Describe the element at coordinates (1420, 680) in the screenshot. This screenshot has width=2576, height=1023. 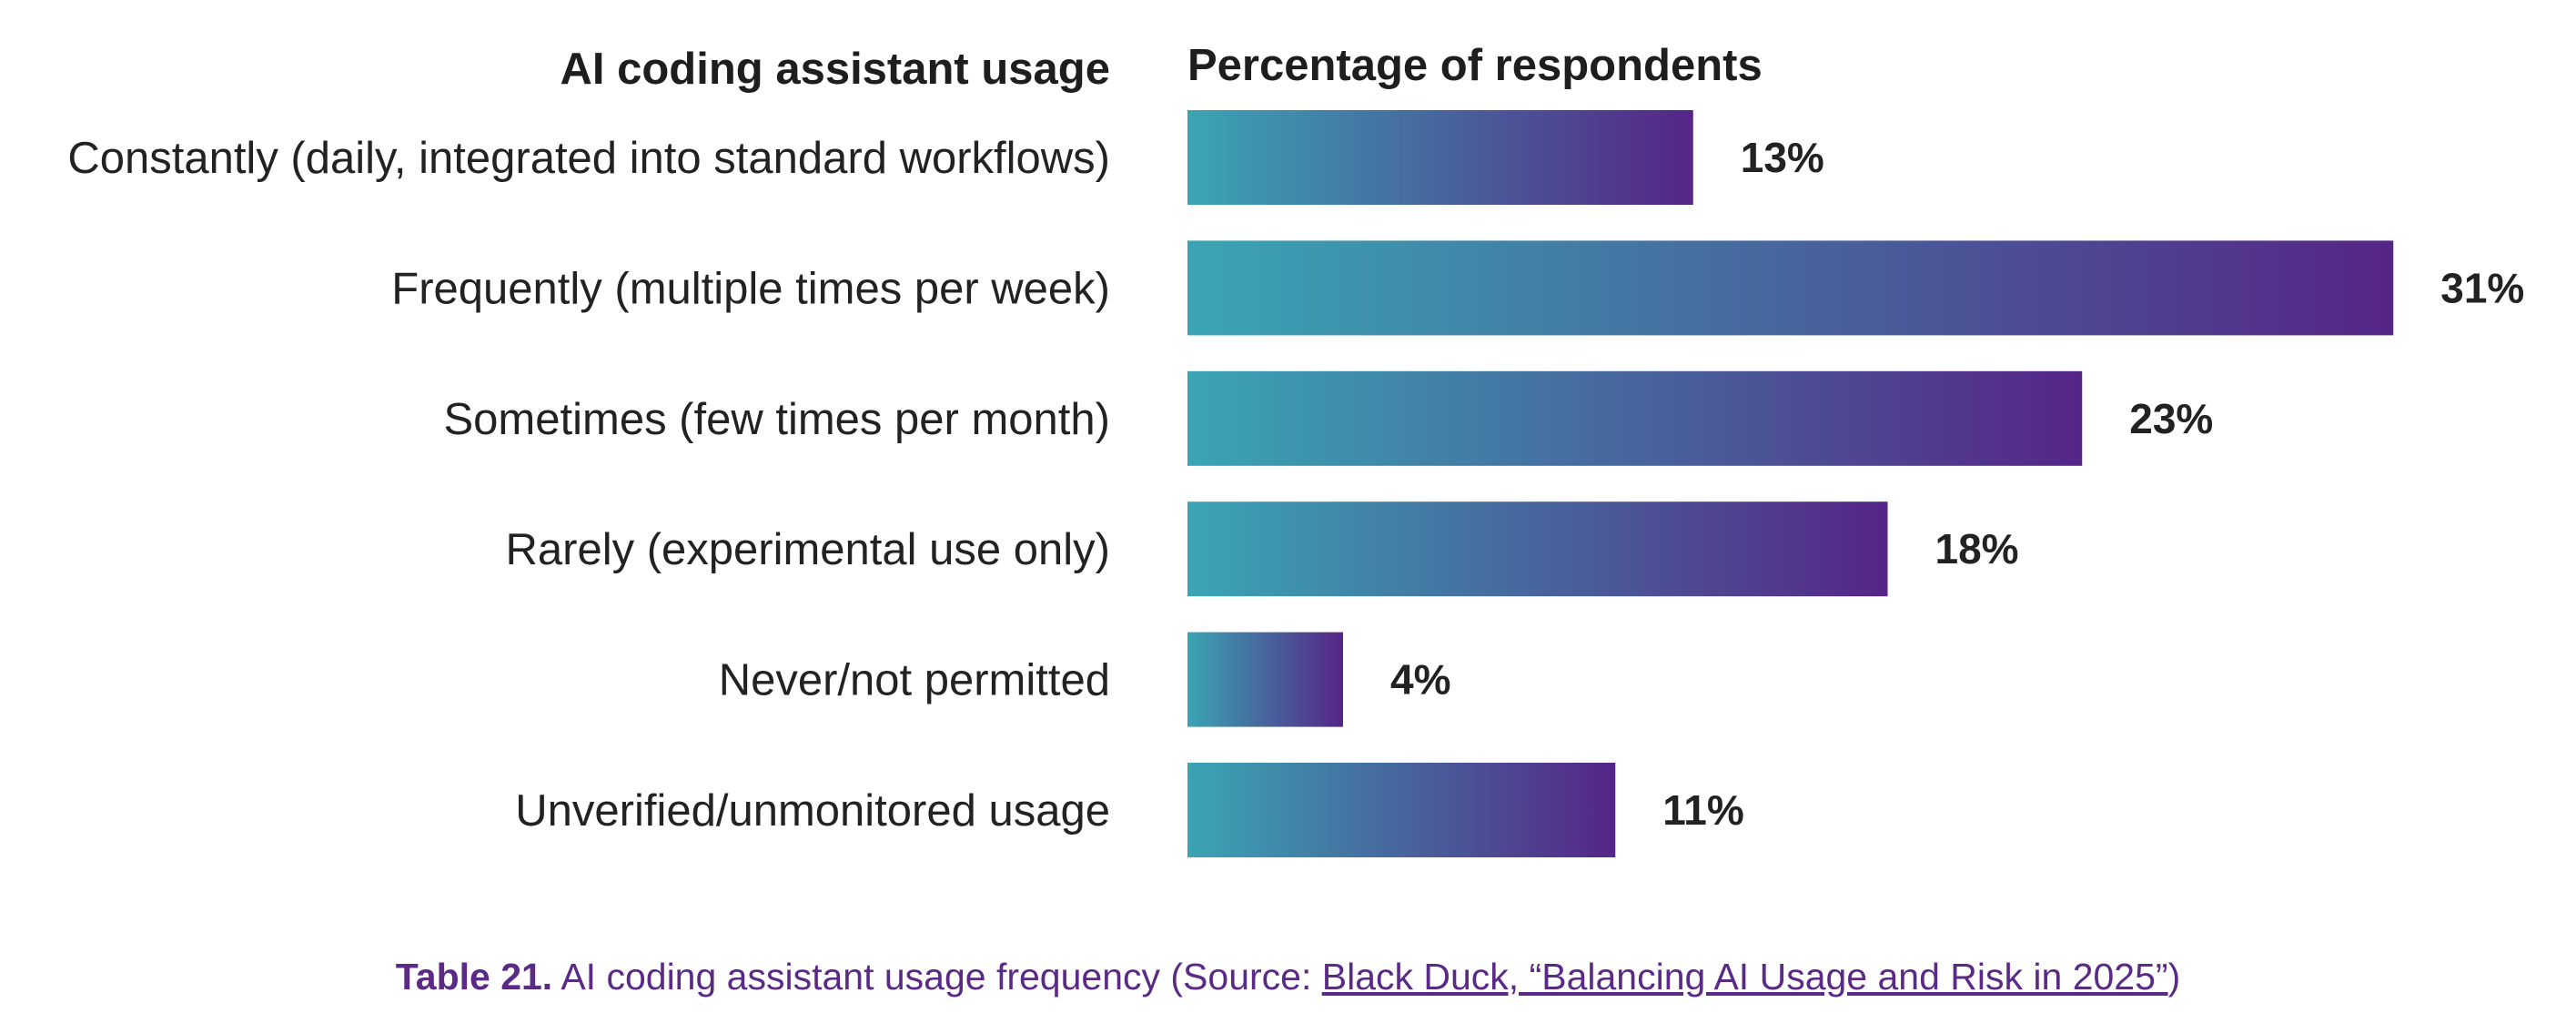
I see `data-label: 4%` at that location.